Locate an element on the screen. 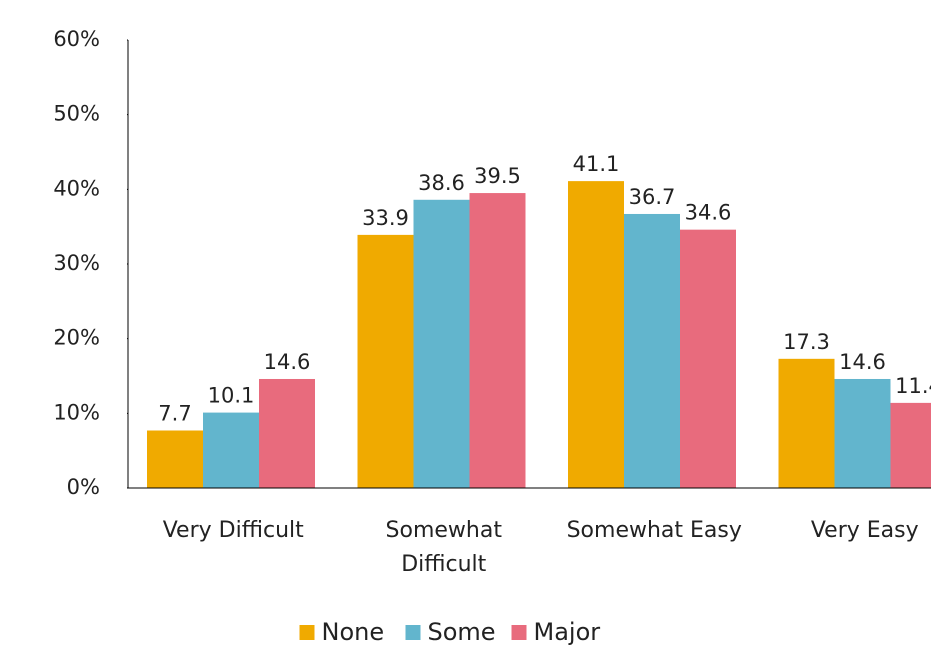  y-tick-label: 40% is located at coordinates (76, 188).